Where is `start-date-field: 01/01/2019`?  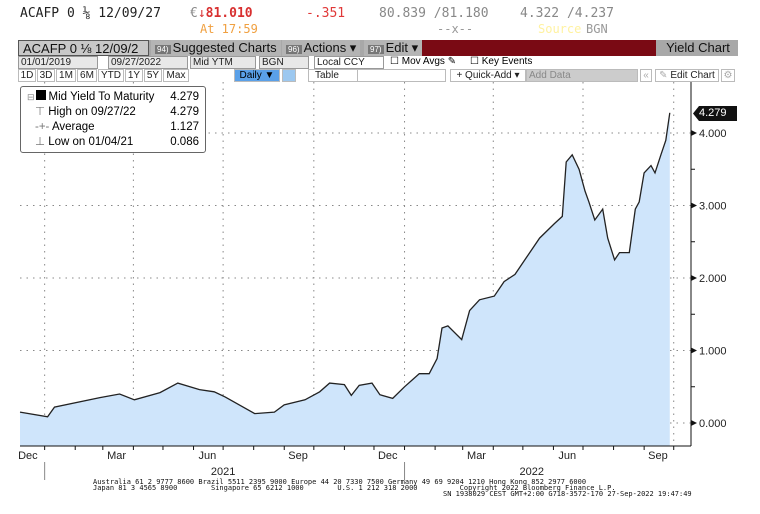
start-date-field: 01/01/2019 is located at coordinates (58, 62).